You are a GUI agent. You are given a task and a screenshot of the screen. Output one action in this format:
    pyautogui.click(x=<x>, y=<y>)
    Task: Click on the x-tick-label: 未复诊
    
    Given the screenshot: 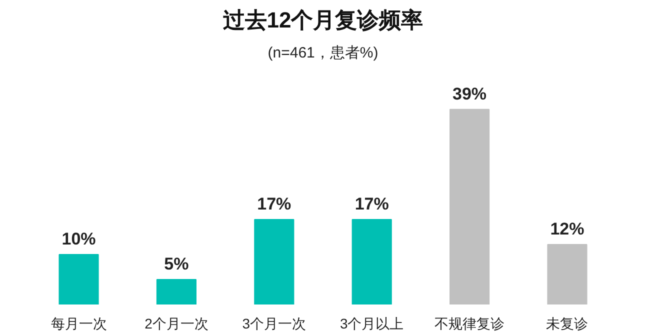 What is the action you would take?
    pyautogui.click(x=567, y=324)
    